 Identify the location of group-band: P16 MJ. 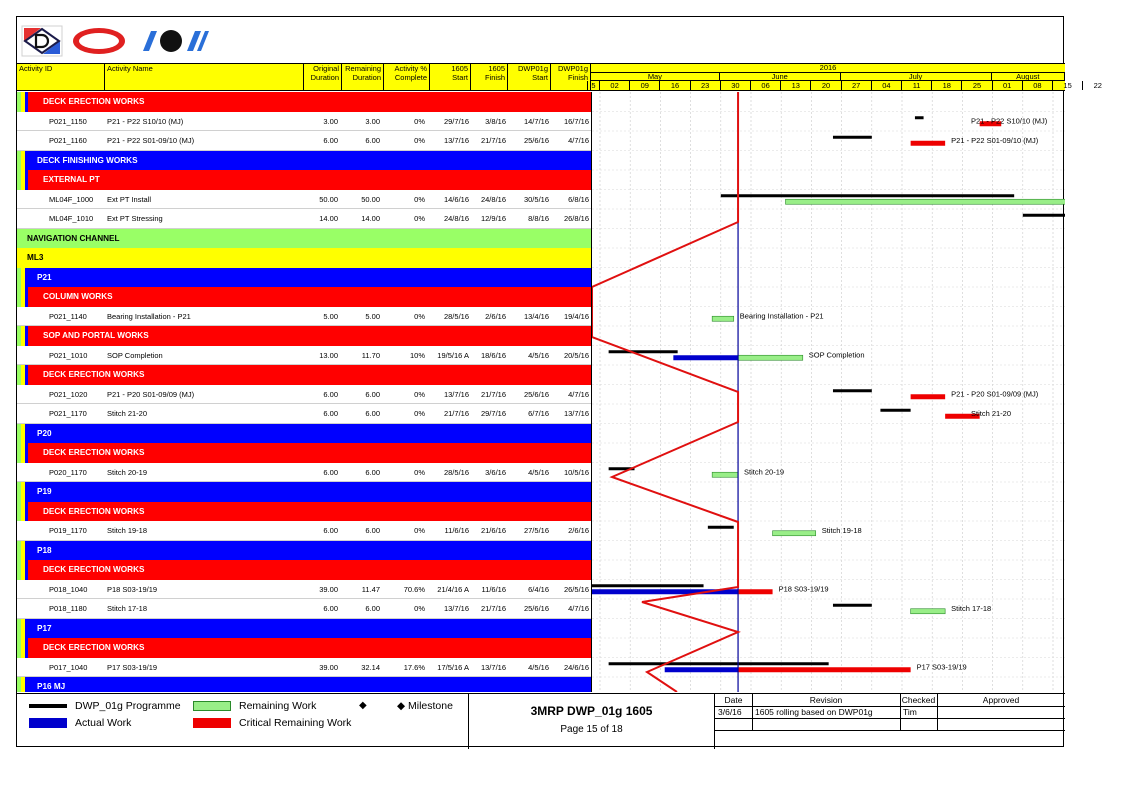
(309, 684).